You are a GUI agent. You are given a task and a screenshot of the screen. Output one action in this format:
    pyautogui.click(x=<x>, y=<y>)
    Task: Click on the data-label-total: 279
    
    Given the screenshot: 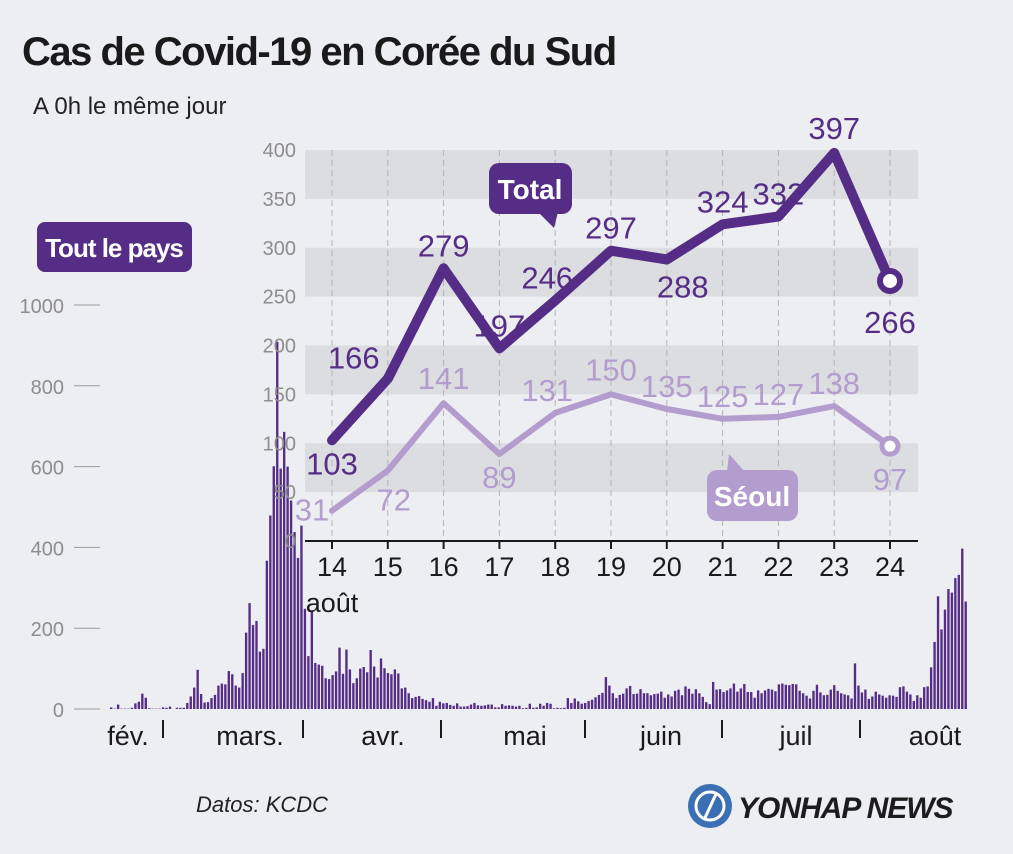 What is the action you would take?
    pyautogui.click(x=444, y=245)
    